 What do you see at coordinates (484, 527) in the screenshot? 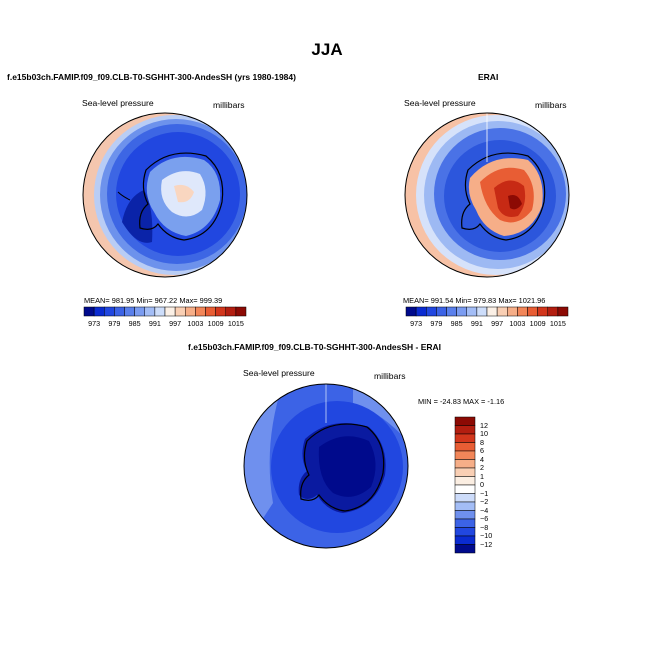
I see `colorbar-tick-label: −8` at bounding box center [484, 527].